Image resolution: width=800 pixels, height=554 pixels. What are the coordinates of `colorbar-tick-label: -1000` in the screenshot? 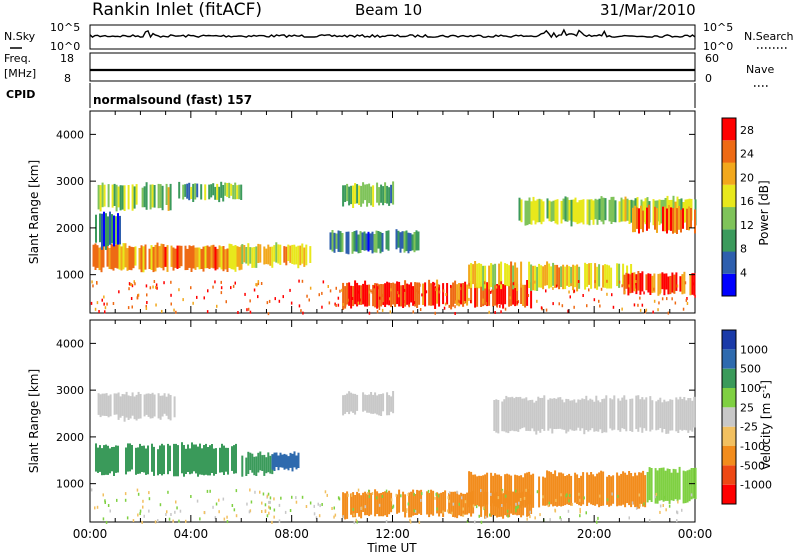 It's located at (756, 485).